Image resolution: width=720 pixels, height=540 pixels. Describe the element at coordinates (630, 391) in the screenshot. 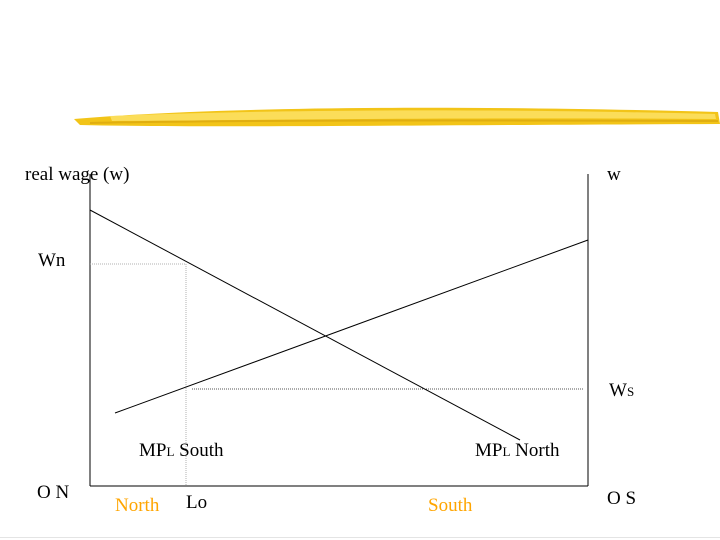

I see `wage-south-sub: S` at that location.